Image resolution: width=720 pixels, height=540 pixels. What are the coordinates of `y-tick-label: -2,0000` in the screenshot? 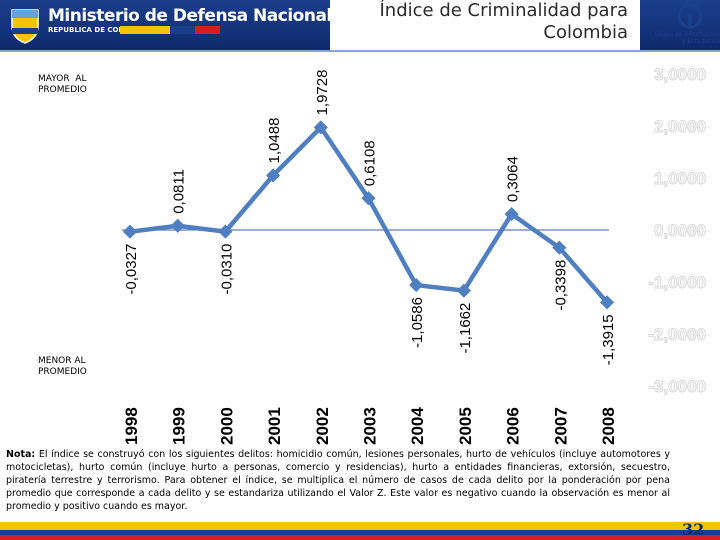 It's located at (677, 334).